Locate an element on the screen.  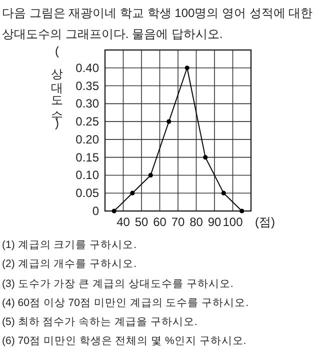
y-tick-label: 0 is located at coordinates (96, 211).